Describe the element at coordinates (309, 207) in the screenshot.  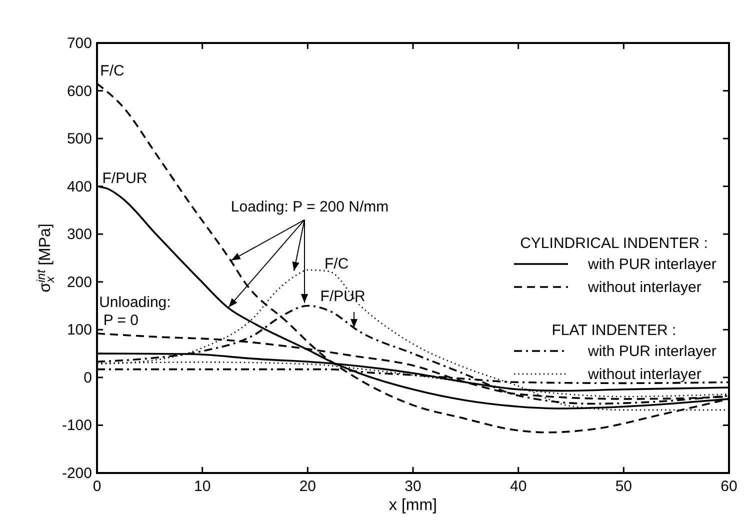
I see `annotation: Loading: P = 200 N/mm` at that location.